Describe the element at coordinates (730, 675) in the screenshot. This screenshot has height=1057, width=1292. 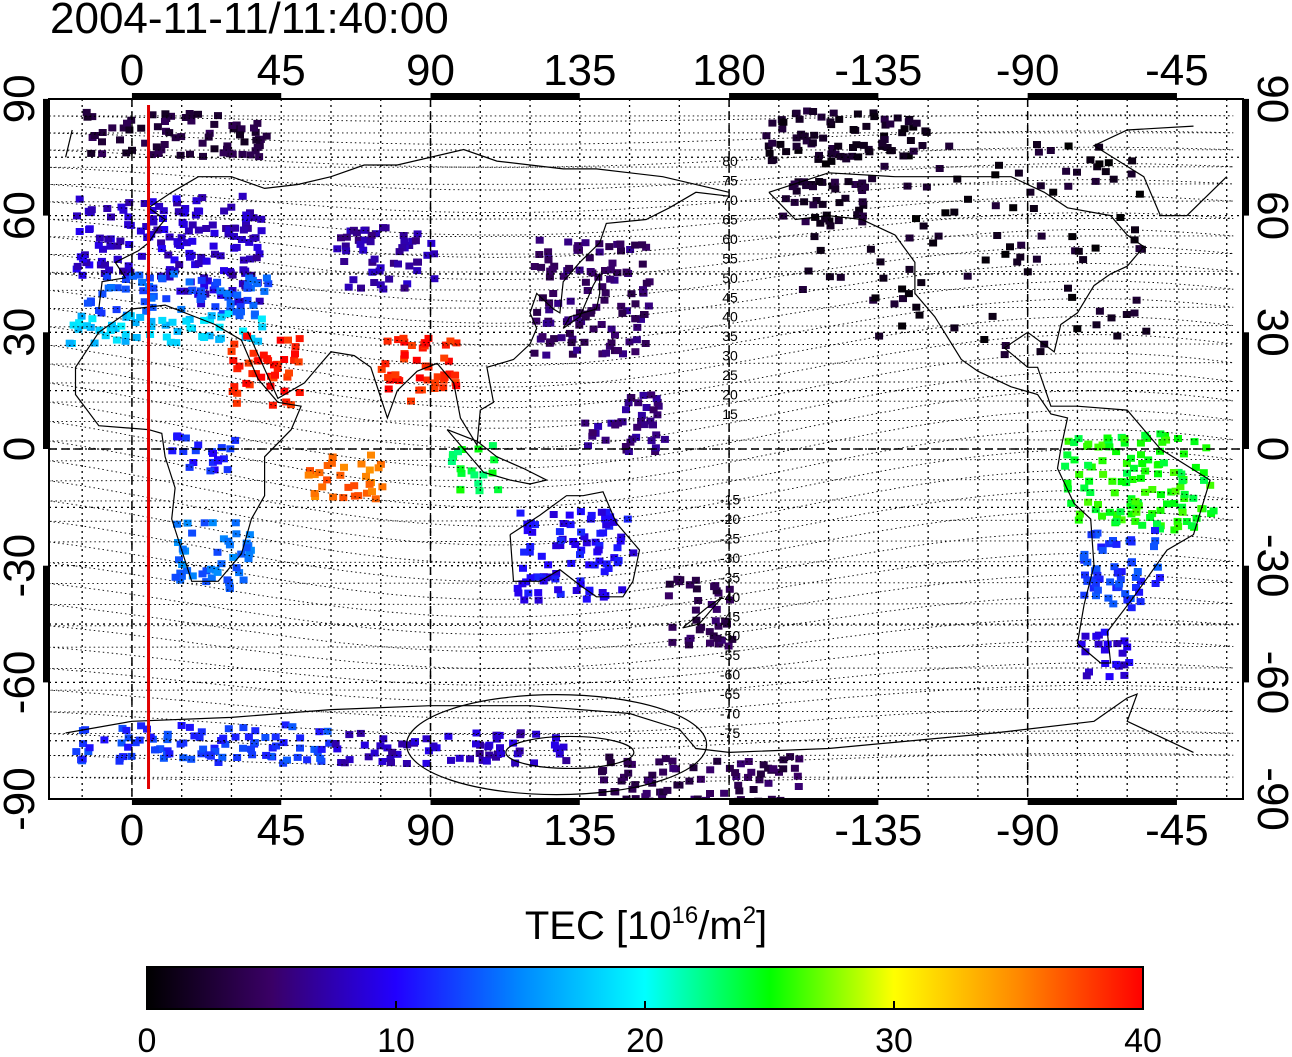
I see `contour-label: -60` at that location.